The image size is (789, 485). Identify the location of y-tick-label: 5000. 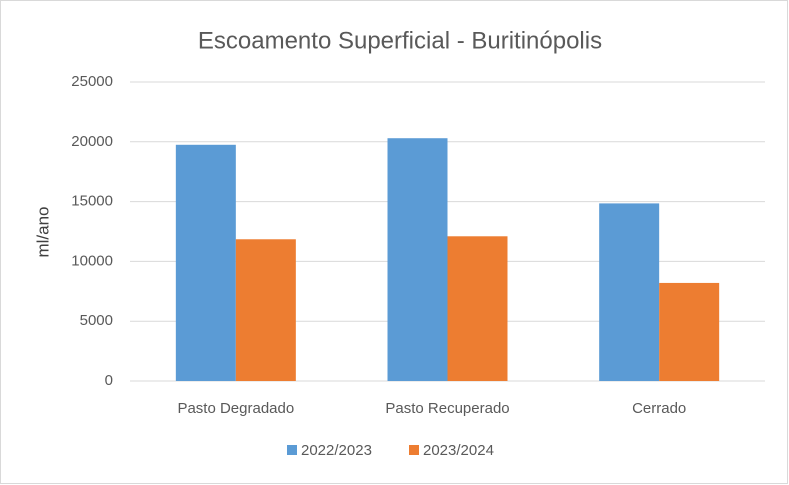
(96, 320).